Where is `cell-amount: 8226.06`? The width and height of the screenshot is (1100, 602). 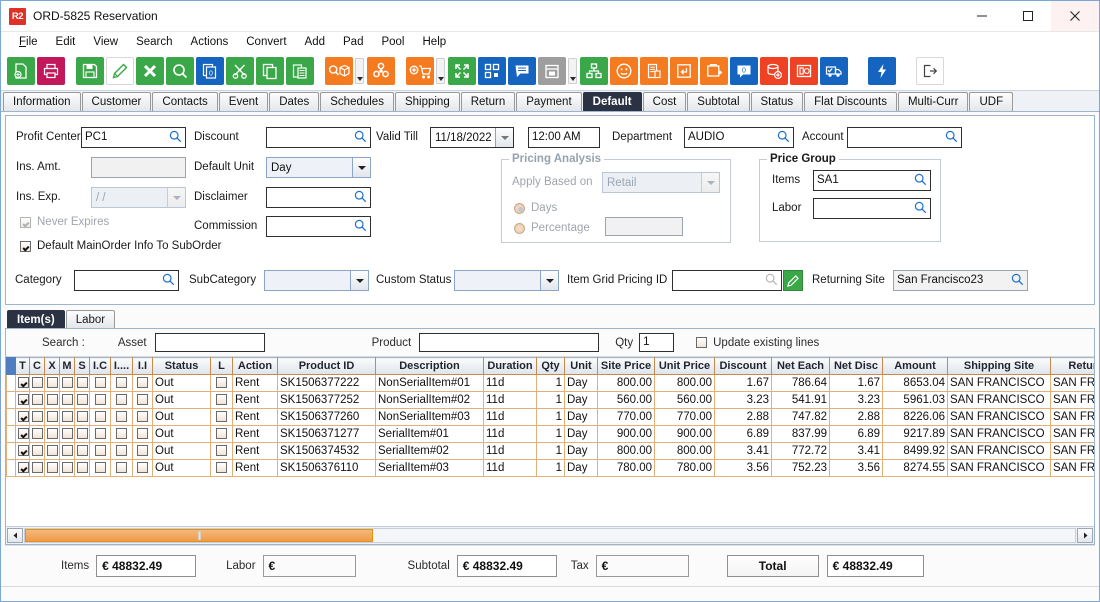
cell-amount: 8226.06 is located at coordinates (915, 417).